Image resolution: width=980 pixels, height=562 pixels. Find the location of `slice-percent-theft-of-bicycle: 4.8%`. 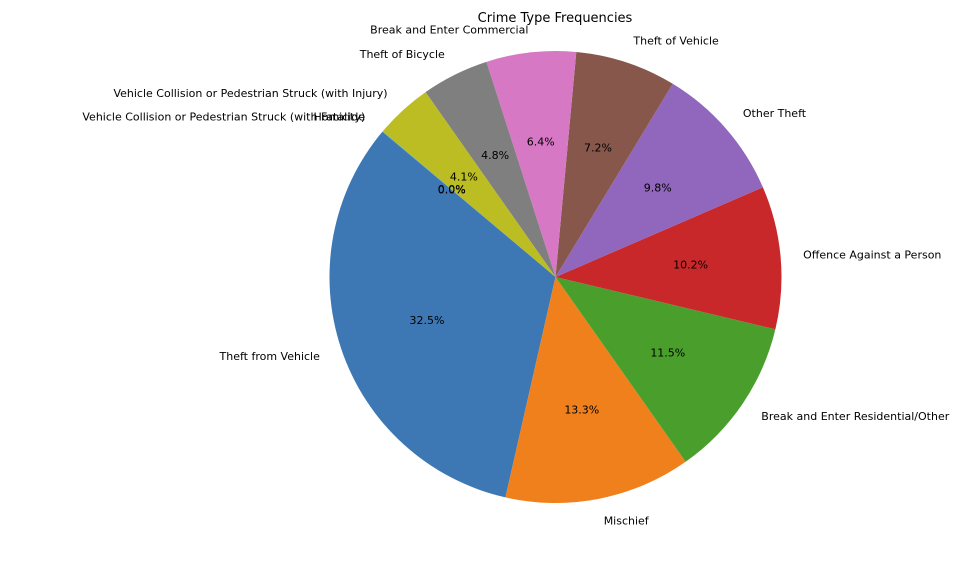

slice-percent-theft-of-bicycle: 4.8% is located at coordinates (495, 155).